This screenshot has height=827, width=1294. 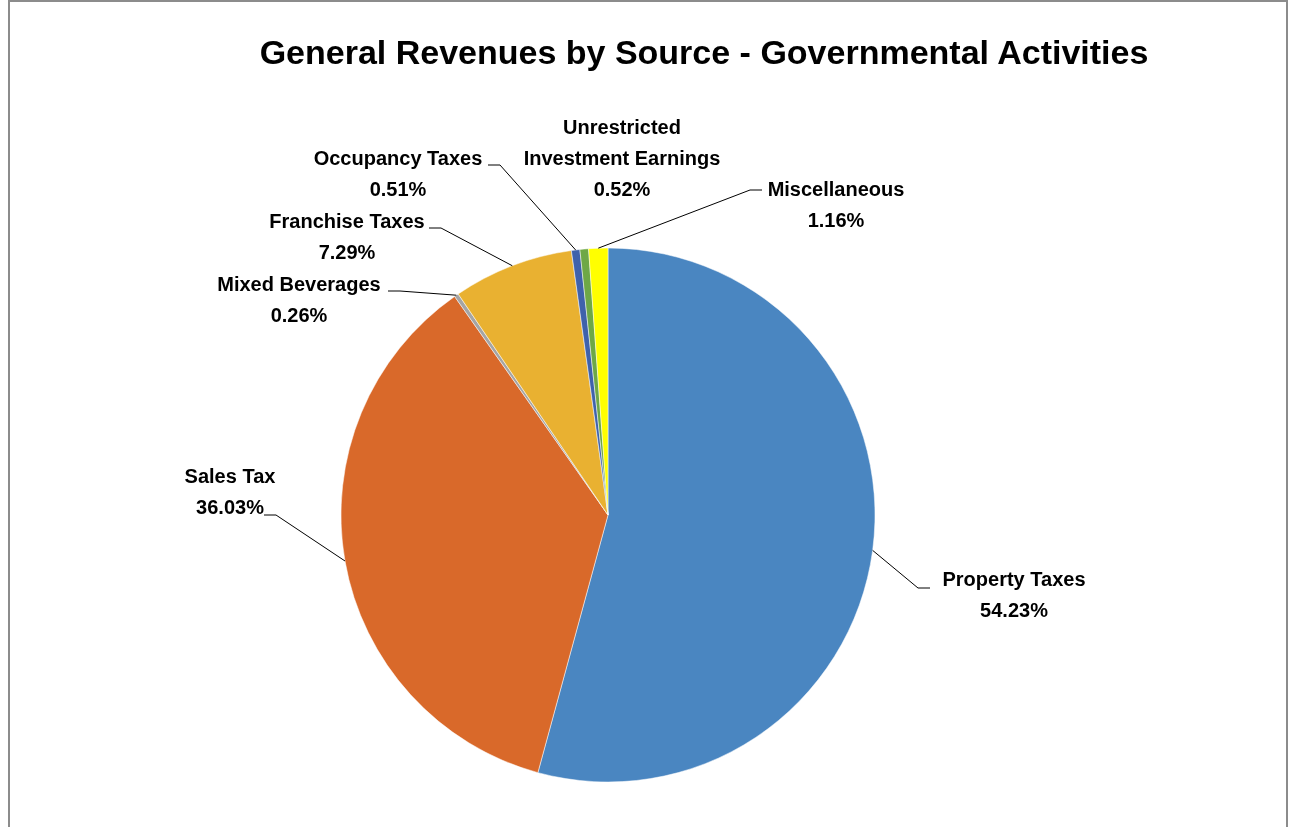 What do you see at coordinates (230, 476) in the screenshot?
I see `slice-label: Sales Tax` at bounding box center [230, 476].